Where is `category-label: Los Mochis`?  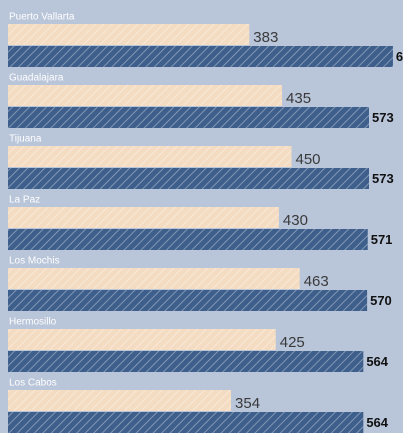
category-label: Los Mochis is located at coordinates (34, 261).